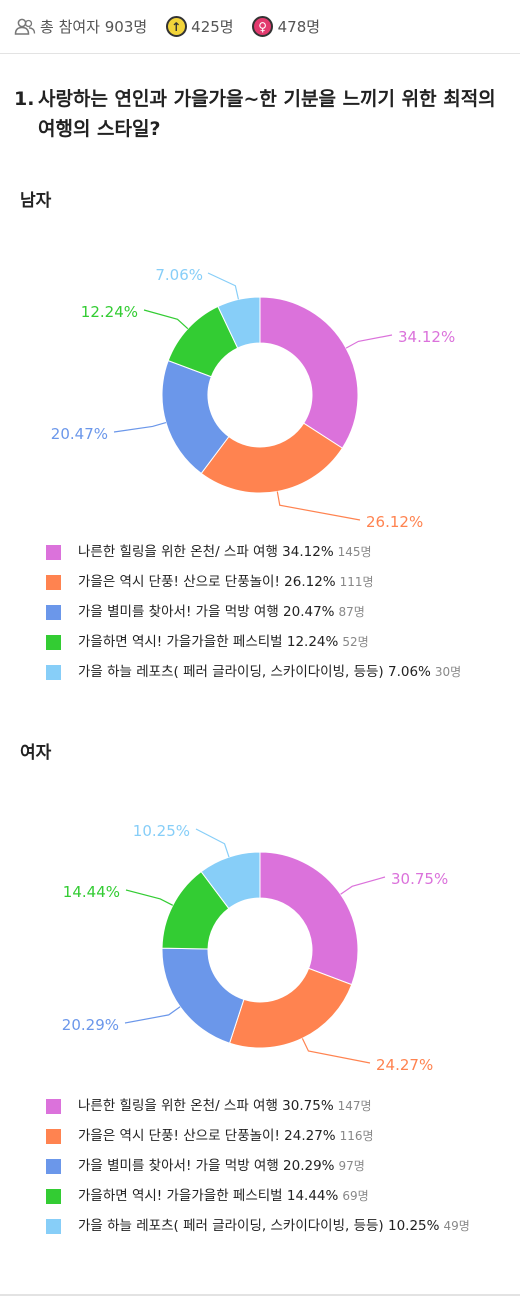  What do you see at coordinates (25, 27) in the screenshot?
I see `people-icon` at bounding box center [25, 27].